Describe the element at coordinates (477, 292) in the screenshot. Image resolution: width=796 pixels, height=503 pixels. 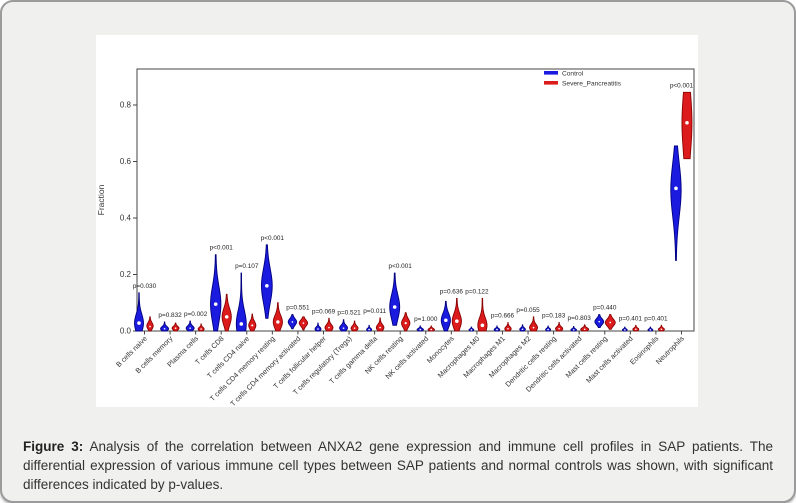
I see `p-value-label: p=0.122` at that location.